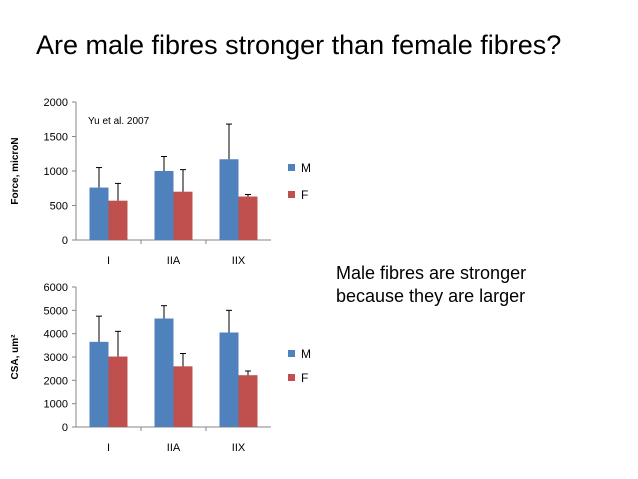 The width and height of the screenshot is (638, 479). Describe the element at coordinates (431, 273) in the screenshot. I see `conclusion-line-1: Male fibres are stronger` at that location.